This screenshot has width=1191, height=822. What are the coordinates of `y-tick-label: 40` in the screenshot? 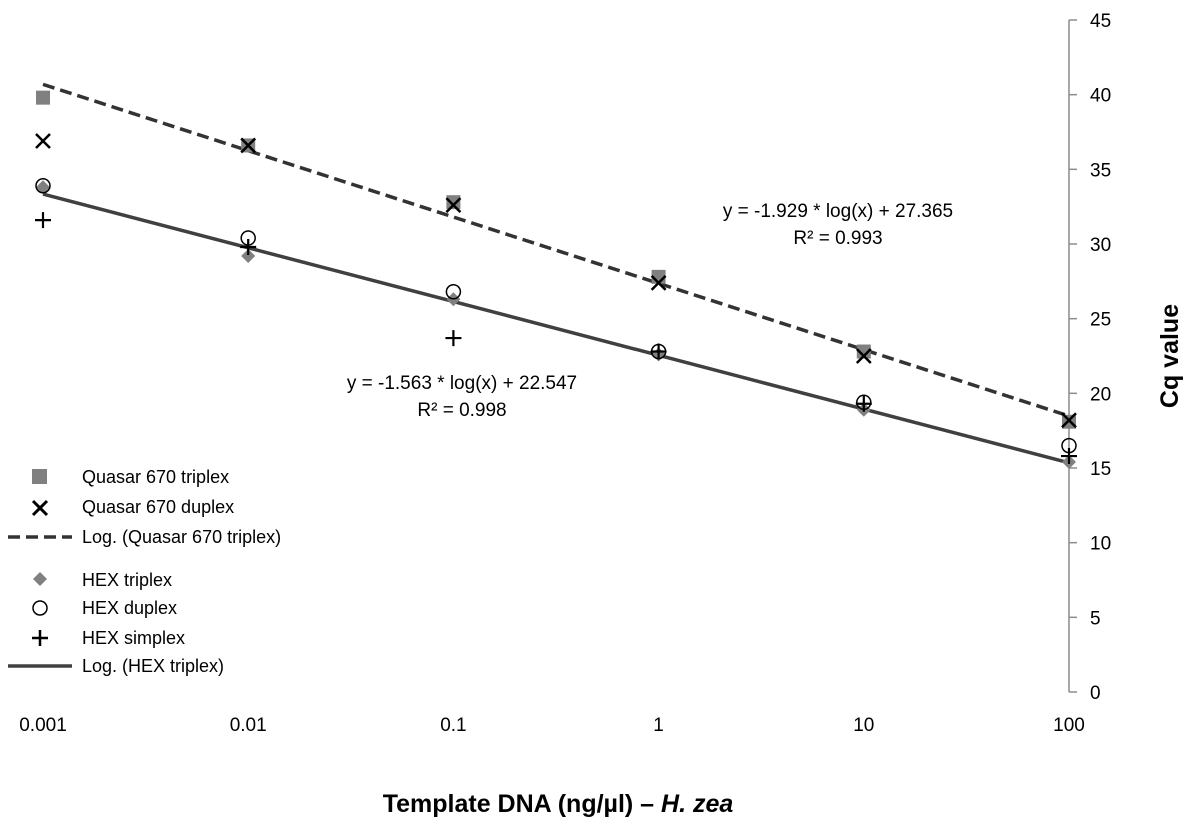 It's located at (1100, 96).